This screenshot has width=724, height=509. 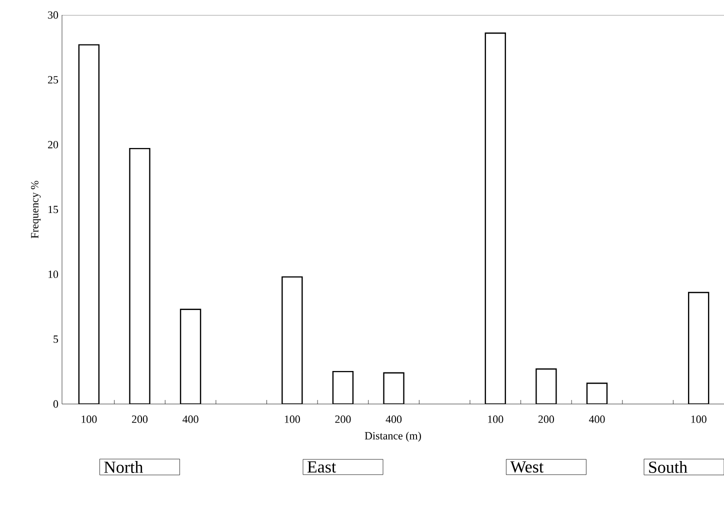 What do you see at coordinates (392, 437) in the screenshot?
I see `x-axis-title: Distance (m)` at bounding box center [392, 437].